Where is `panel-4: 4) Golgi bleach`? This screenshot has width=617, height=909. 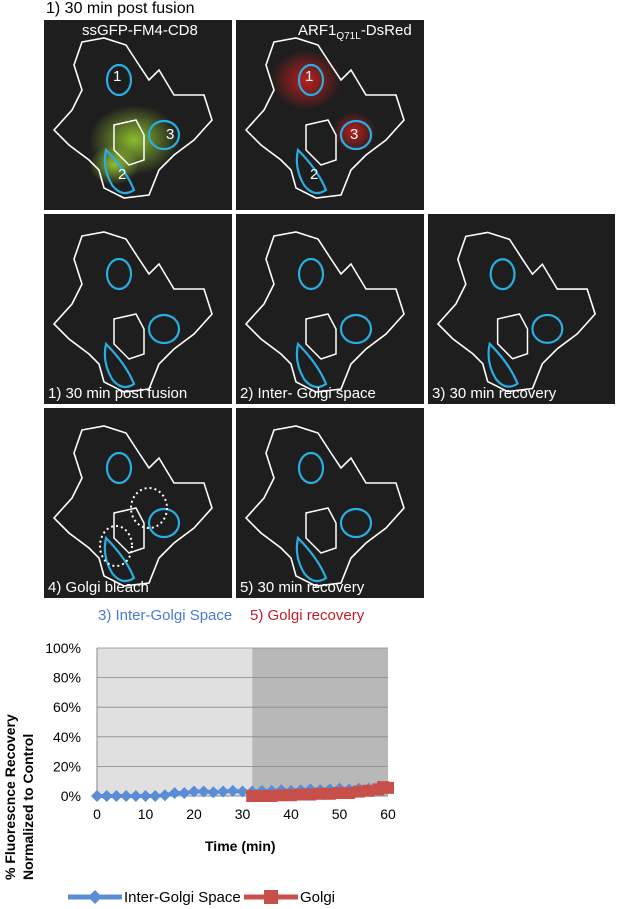
panel-4: 4) Golgi bleach is located at coordinates (138, 503).